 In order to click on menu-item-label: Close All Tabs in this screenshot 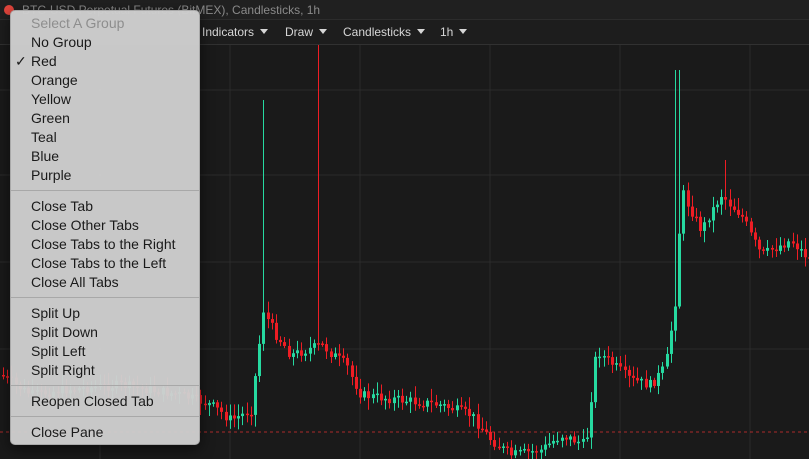, I will do `click(75, 282)`.